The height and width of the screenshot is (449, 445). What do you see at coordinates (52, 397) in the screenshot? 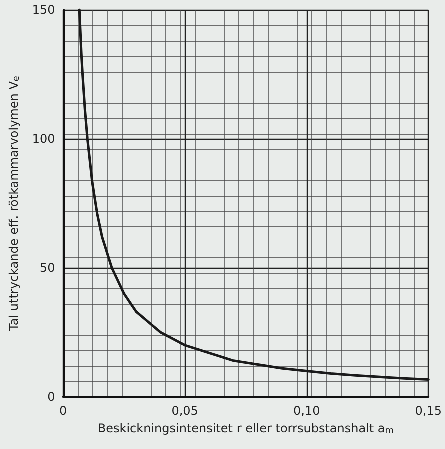
I see `y-tick-label: 0` at bounding box center [52, 397].